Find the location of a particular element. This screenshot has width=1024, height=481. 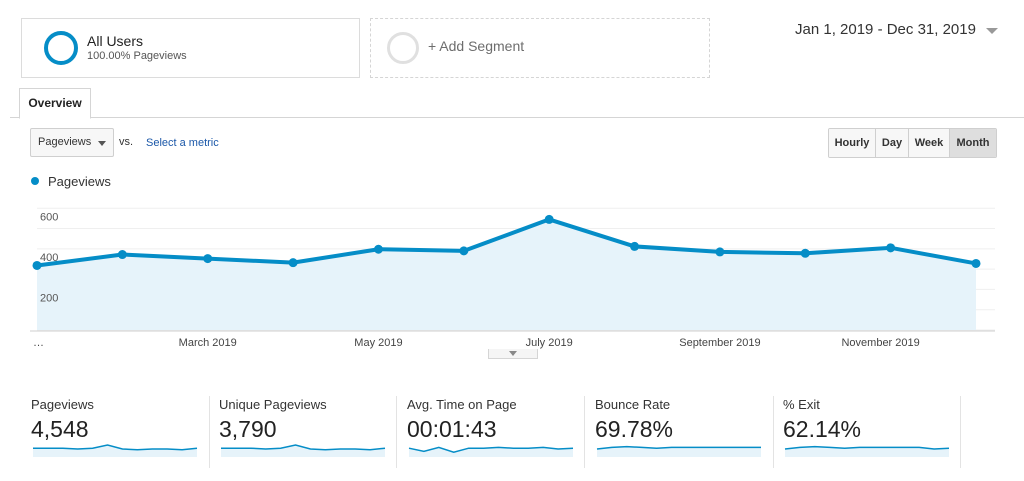

scorecard-value: 62.14% is located at coordinates (822, 429).